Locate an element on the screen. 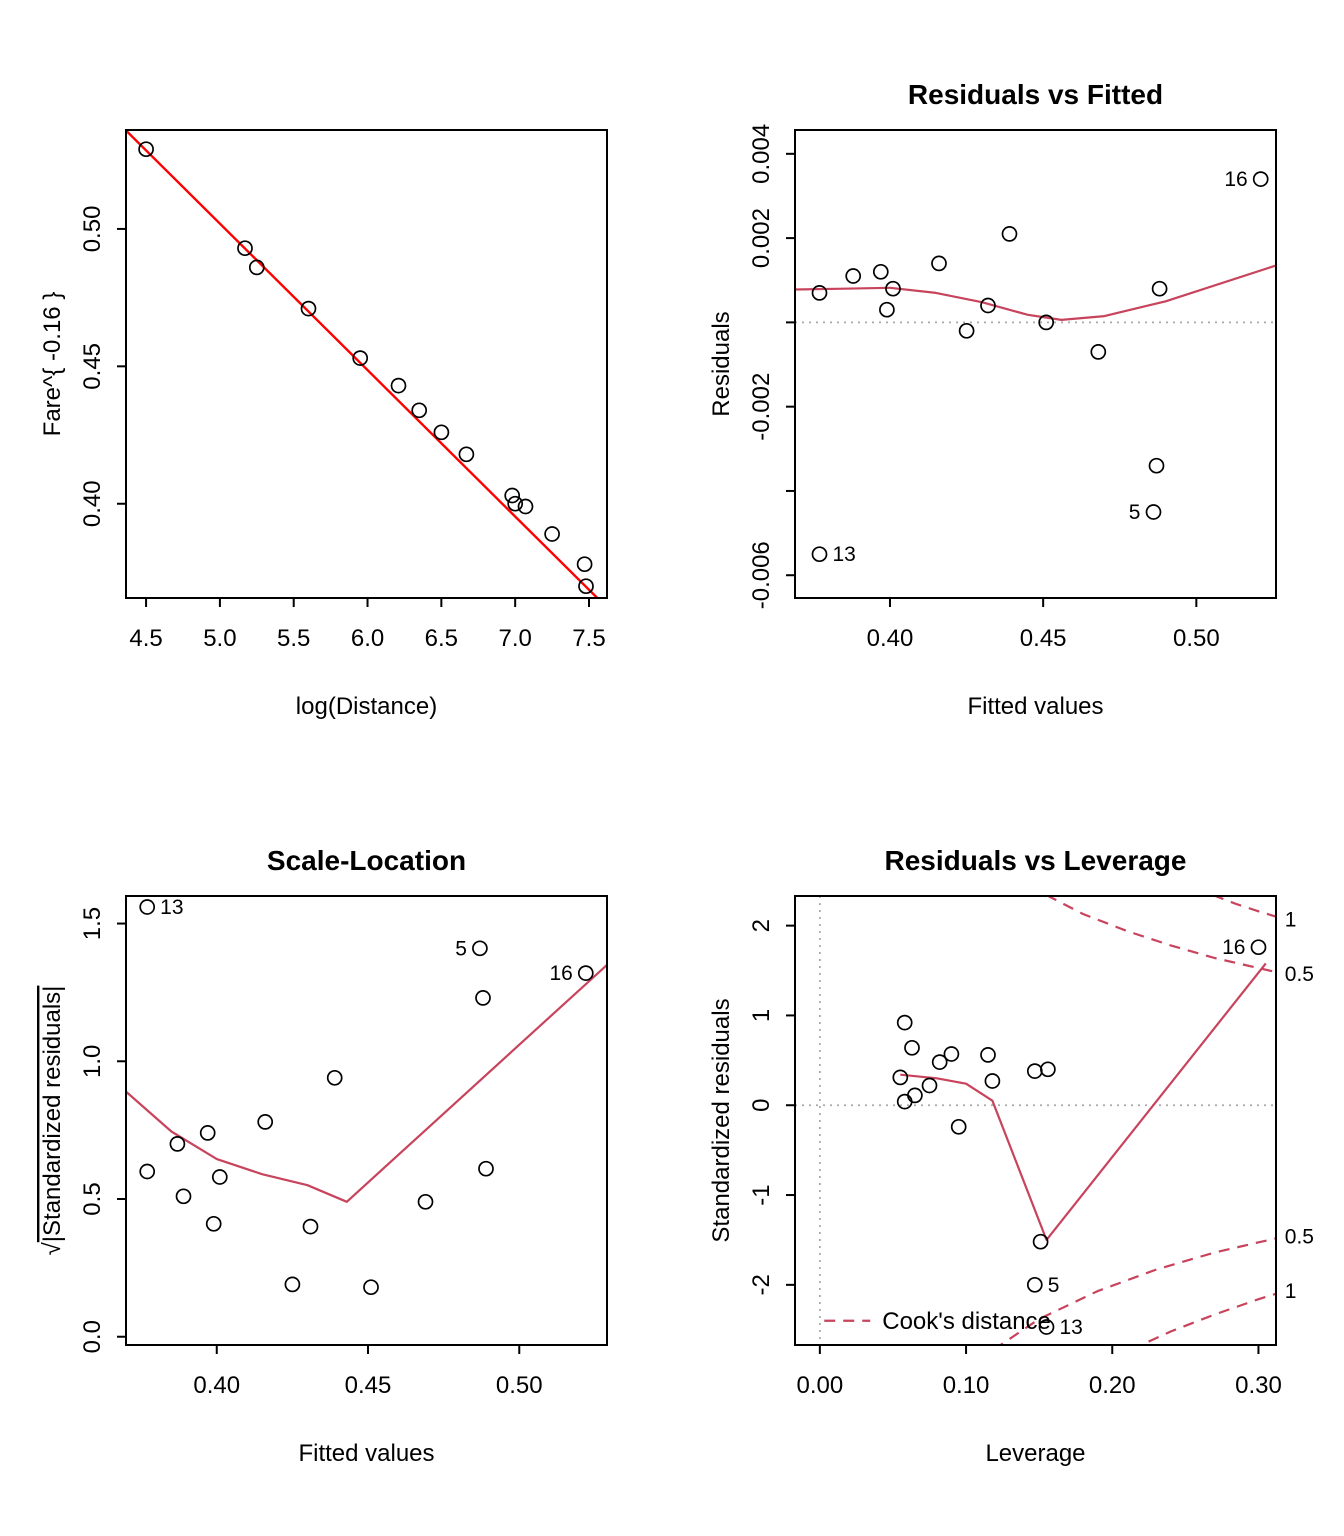 The image size is (1344, 1536). x-tick-label: 6.0 is located at coordinates (367, 638).